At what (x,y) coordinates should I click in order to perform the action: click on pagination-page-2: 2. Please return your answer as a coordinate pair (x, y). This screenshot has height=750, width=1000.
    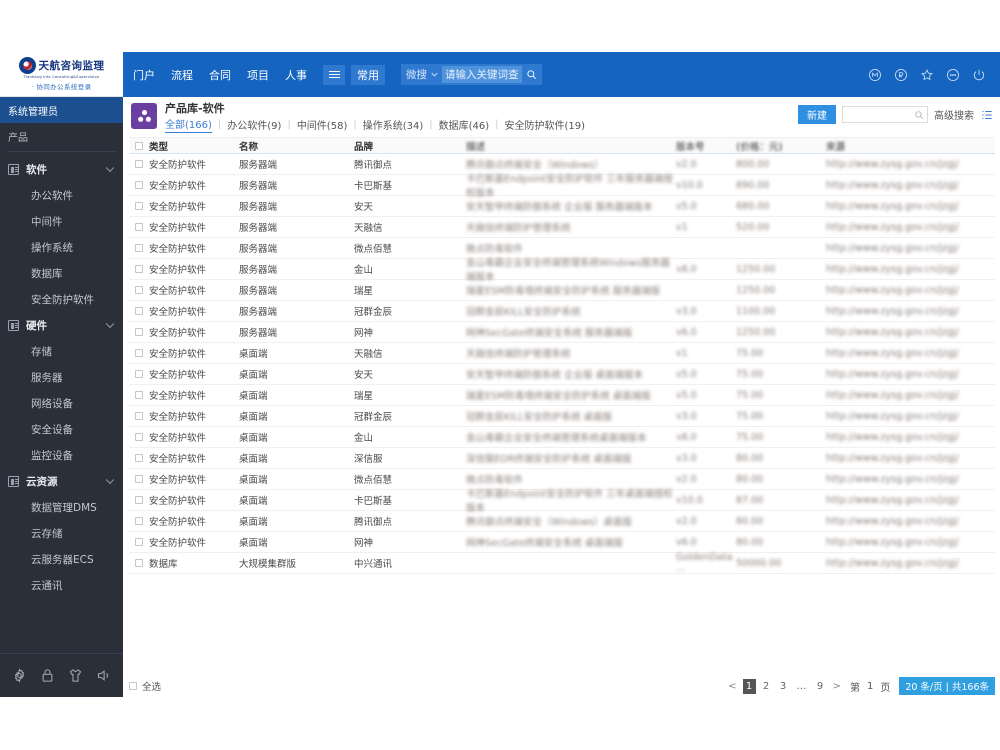
    Looking at the image, I should click on (766, 686).